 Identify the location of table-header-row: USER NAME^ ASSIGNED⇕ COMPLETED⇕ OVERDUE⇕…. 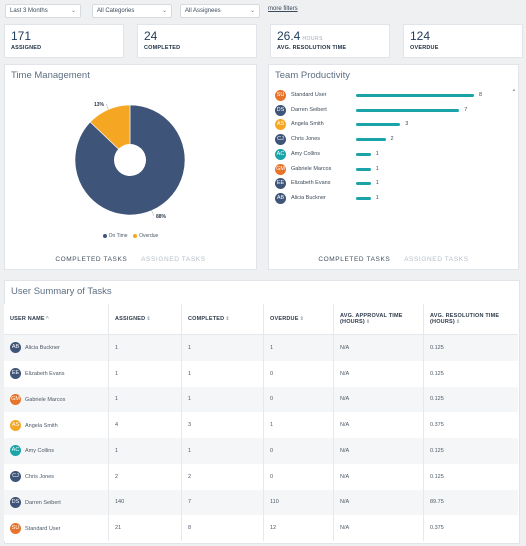
(261, 319).